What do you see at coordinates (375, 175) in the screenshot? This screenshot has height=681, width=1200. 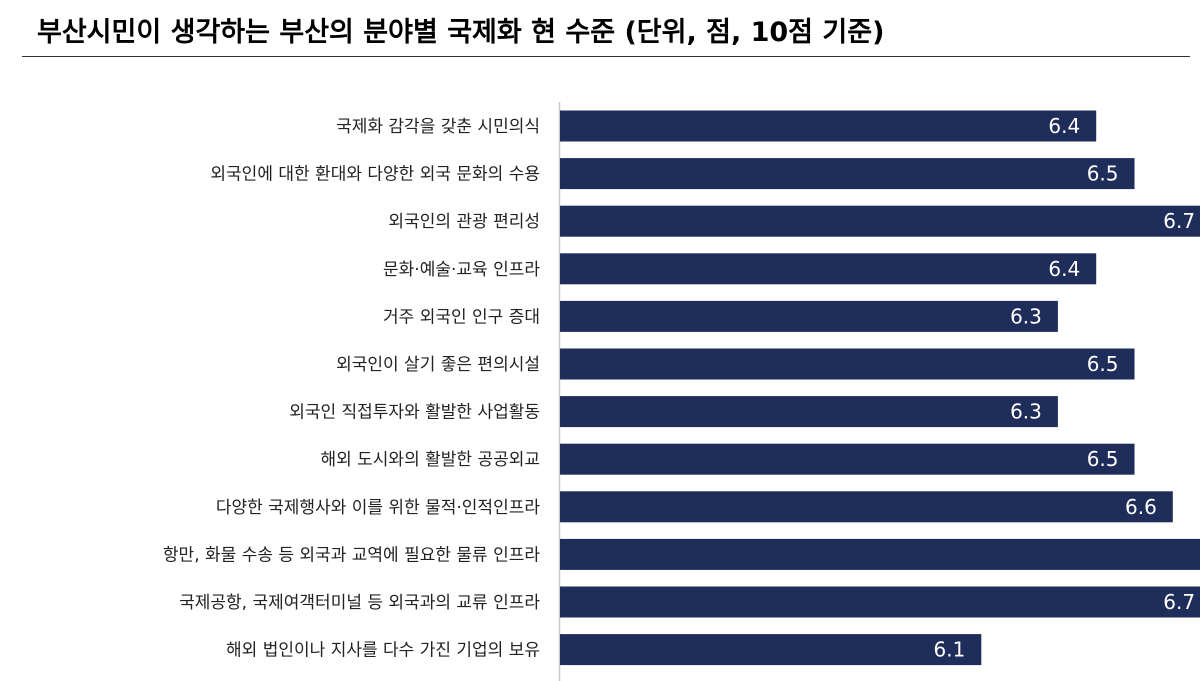 I see `category-label: 외국인에 대한 환대와 다양한 외국 문화의 수용` at bounding box center [375, 175].